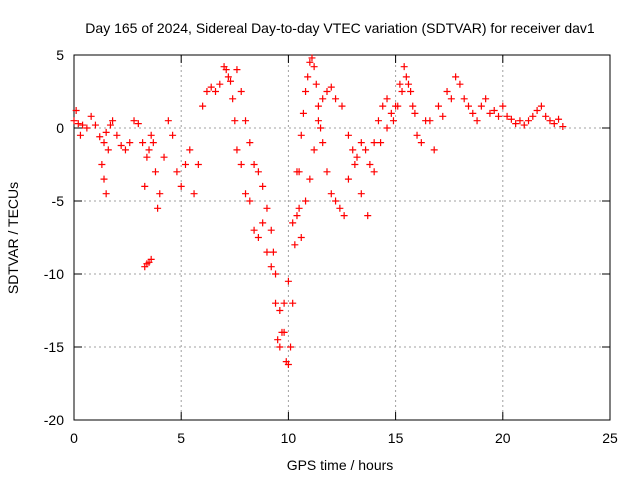  I want to click on y-axis-label: SDTVAR / TECUs, so click(13, 238).